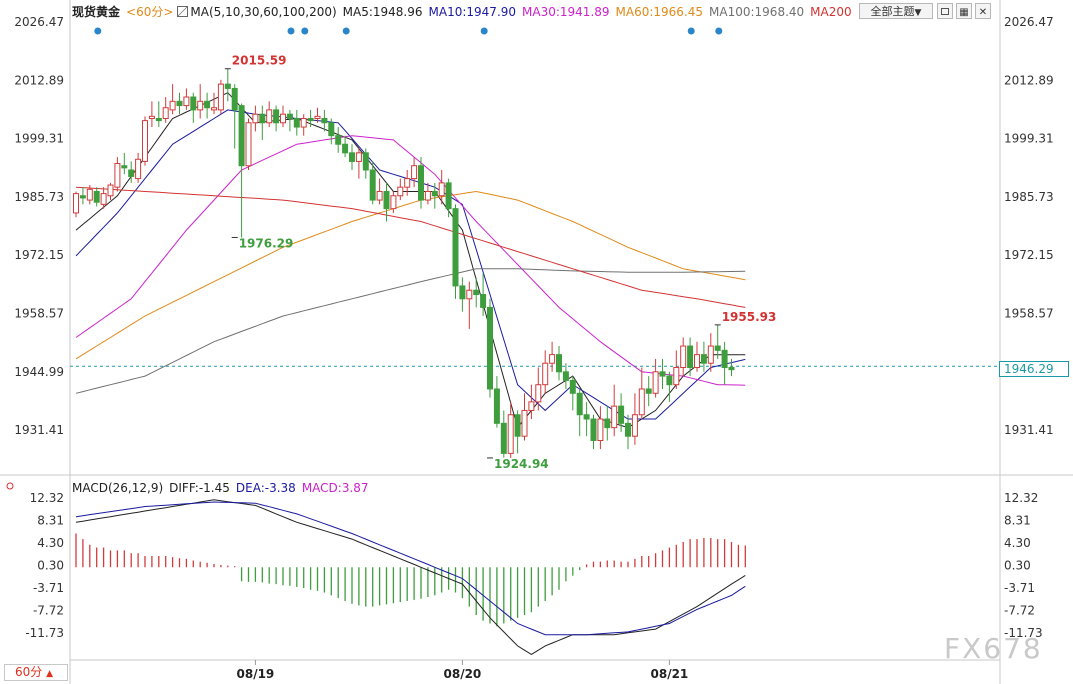 The width and height of the screenshot is (1073, 684). What do you see at coordinates (463, 674) in the screenshot?
I see `x-tick-label: 08/20` at bounding box center [463, 674].